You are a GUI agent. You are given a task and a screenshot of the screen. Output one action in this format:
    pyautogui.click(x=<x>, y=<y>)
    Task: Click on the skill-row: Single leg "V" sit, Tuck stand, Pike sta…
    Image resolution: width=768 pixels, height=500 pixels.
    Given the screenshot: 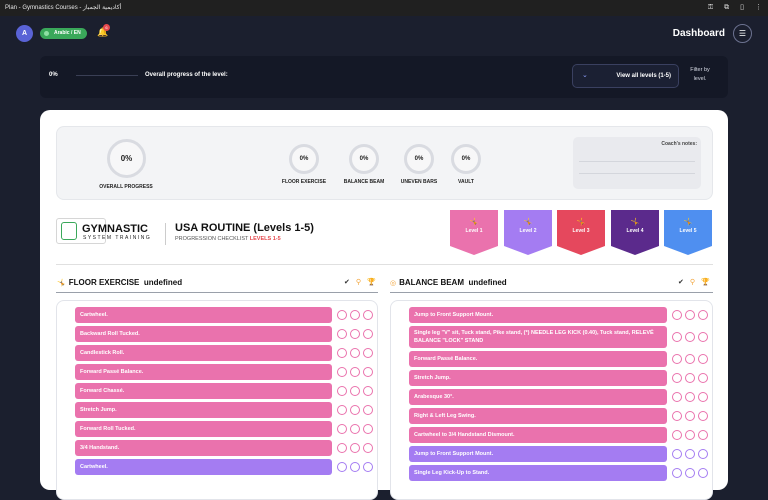 What is the action you would take?
    pyautogui.click(x=538, y=337)
    